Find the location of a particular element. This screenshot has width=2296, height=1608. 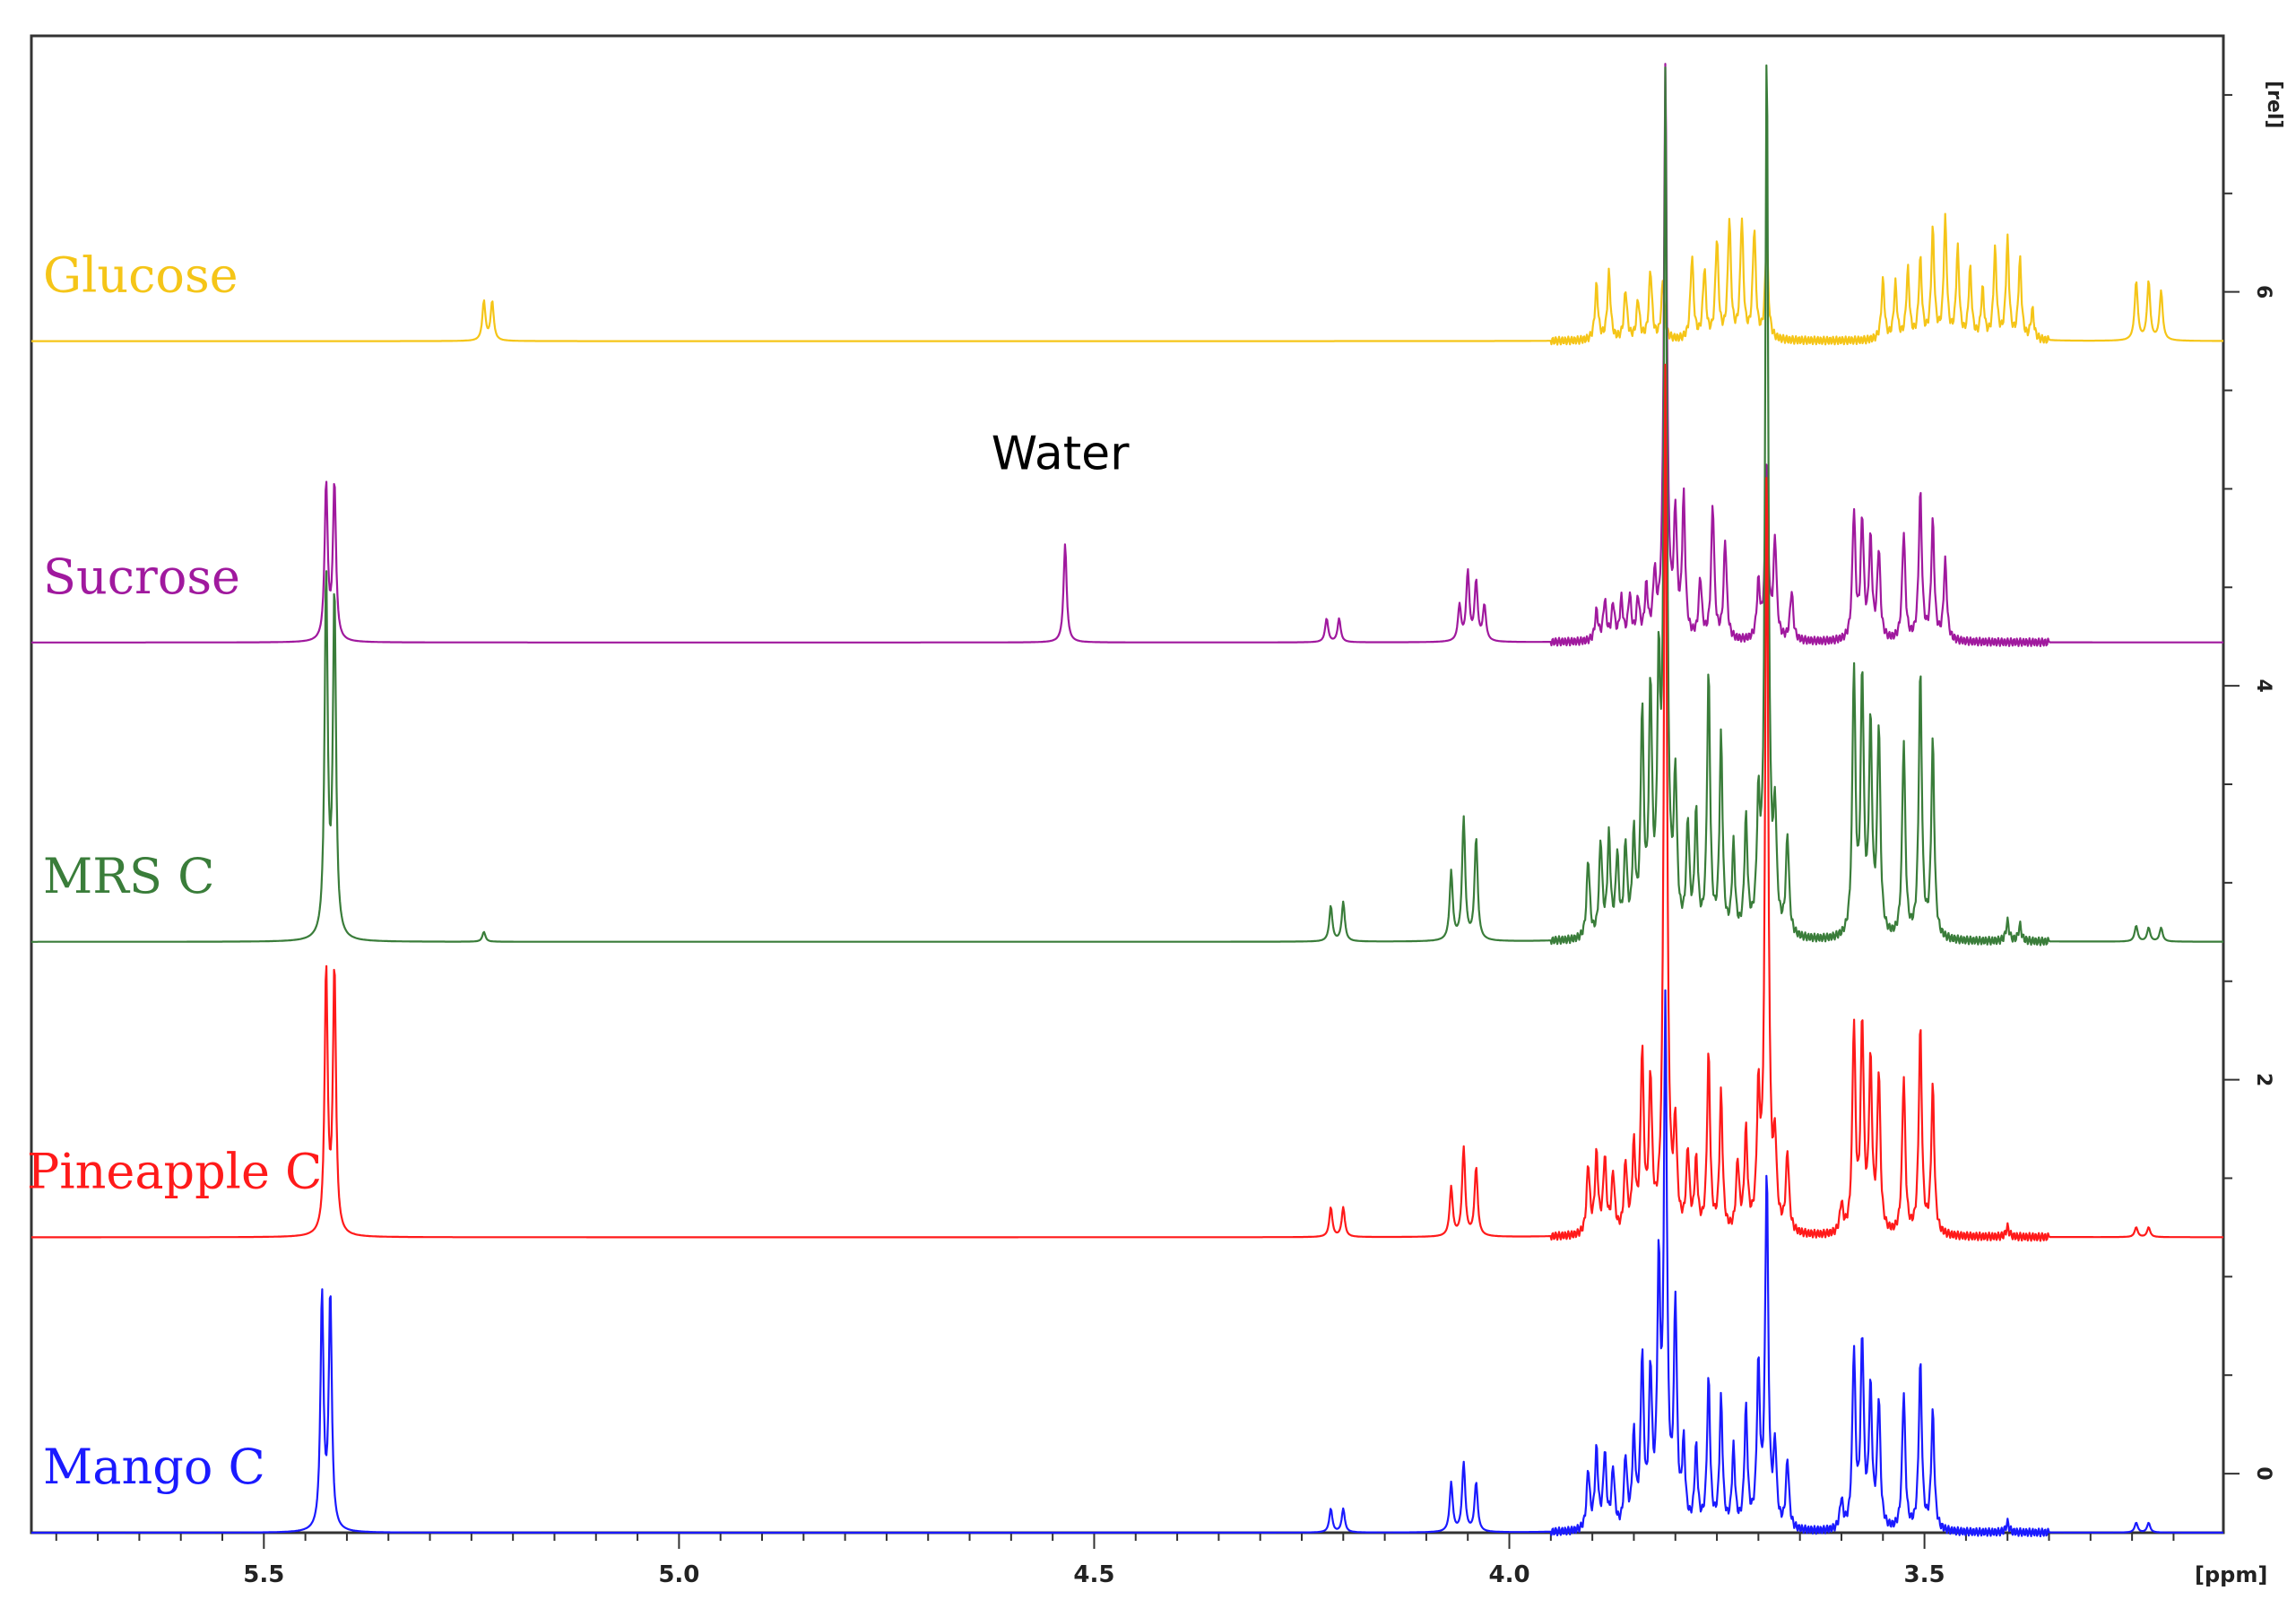

x-tick-label: 5.0 is located at coordinates (679, 1574).